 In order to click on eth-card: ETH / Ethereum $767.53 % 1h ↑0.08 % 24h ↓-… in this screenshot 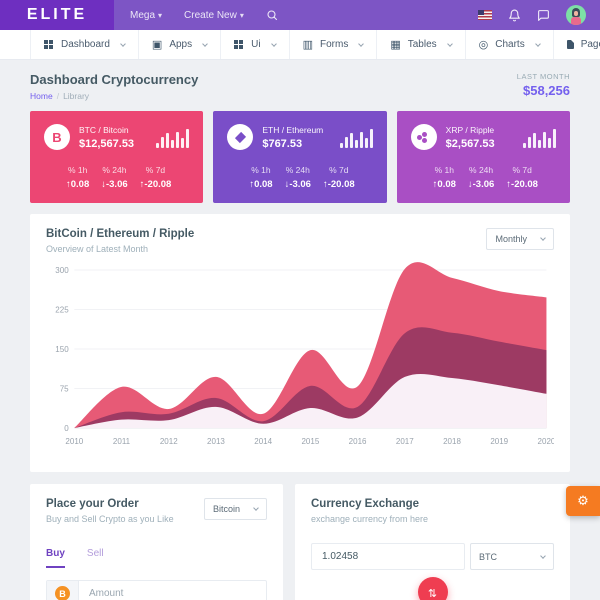, I will do `click(300, 157)`.